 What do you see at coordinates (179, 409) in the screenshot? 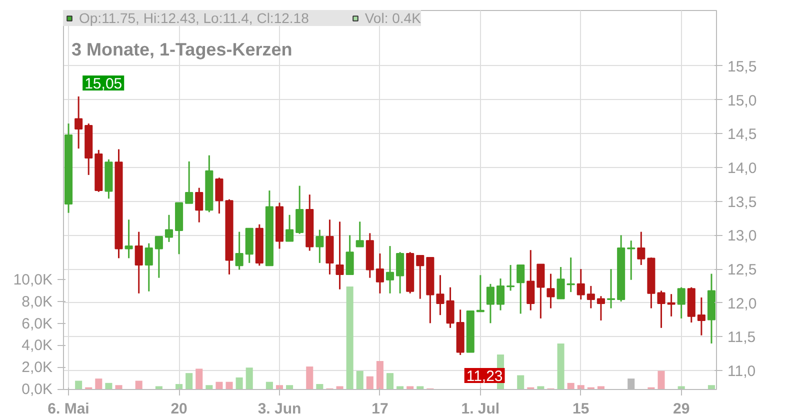
I see `x-tick-label: 20` at bounding box center [179, 409].